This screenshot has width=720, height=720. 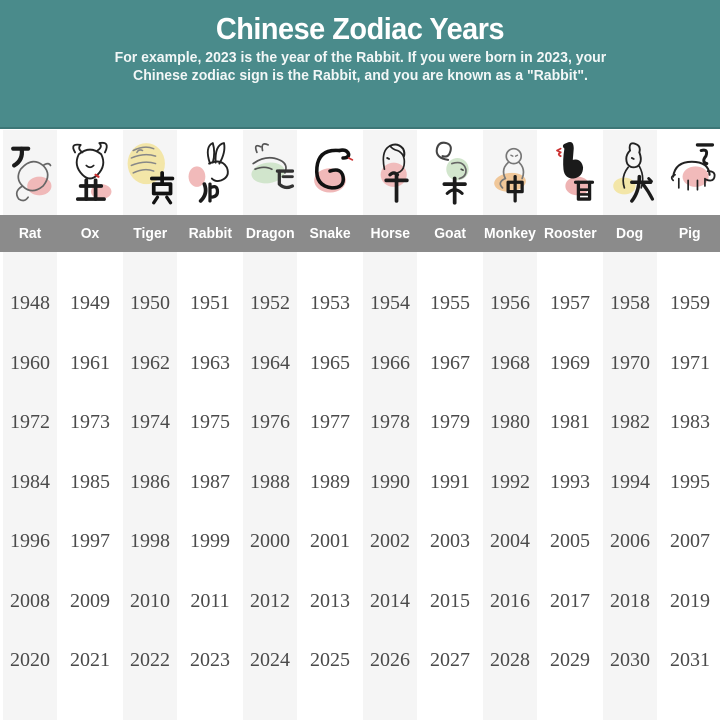 I want to click on goat-icon, so click(x=452, y=173).